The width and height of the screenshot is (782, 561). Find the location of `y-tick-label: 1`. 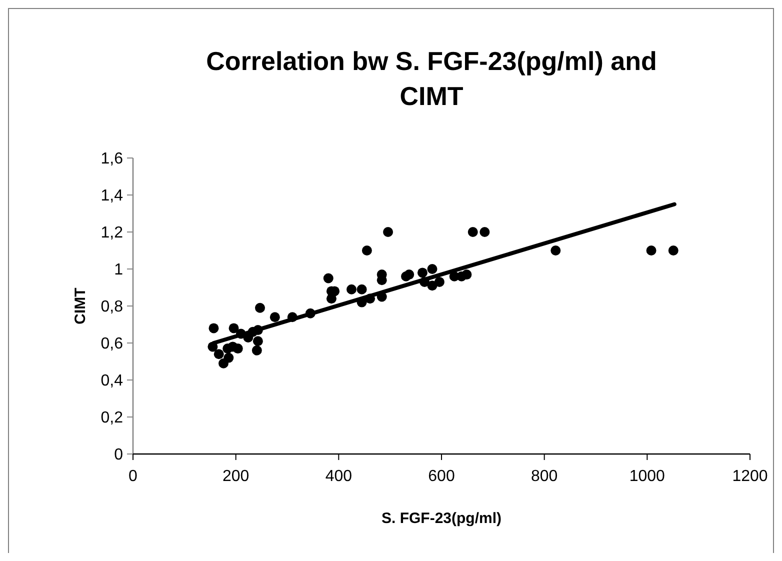

y-tick-label: 1 is located at coordinates (119, 270).